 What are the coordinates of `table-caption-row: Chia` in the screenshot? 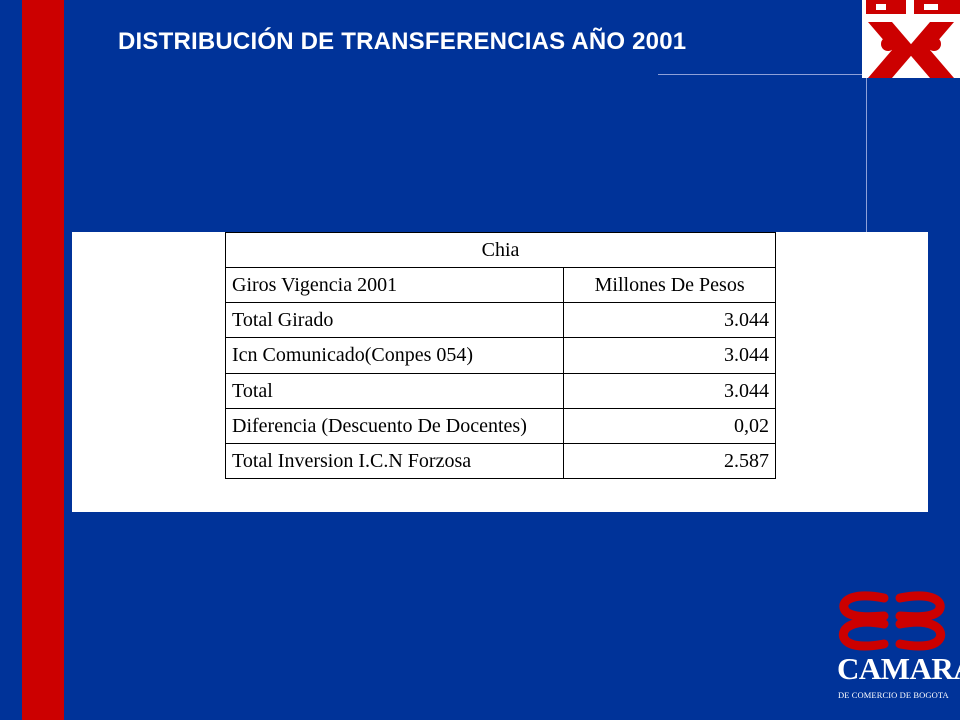 It's located at (500, 250).